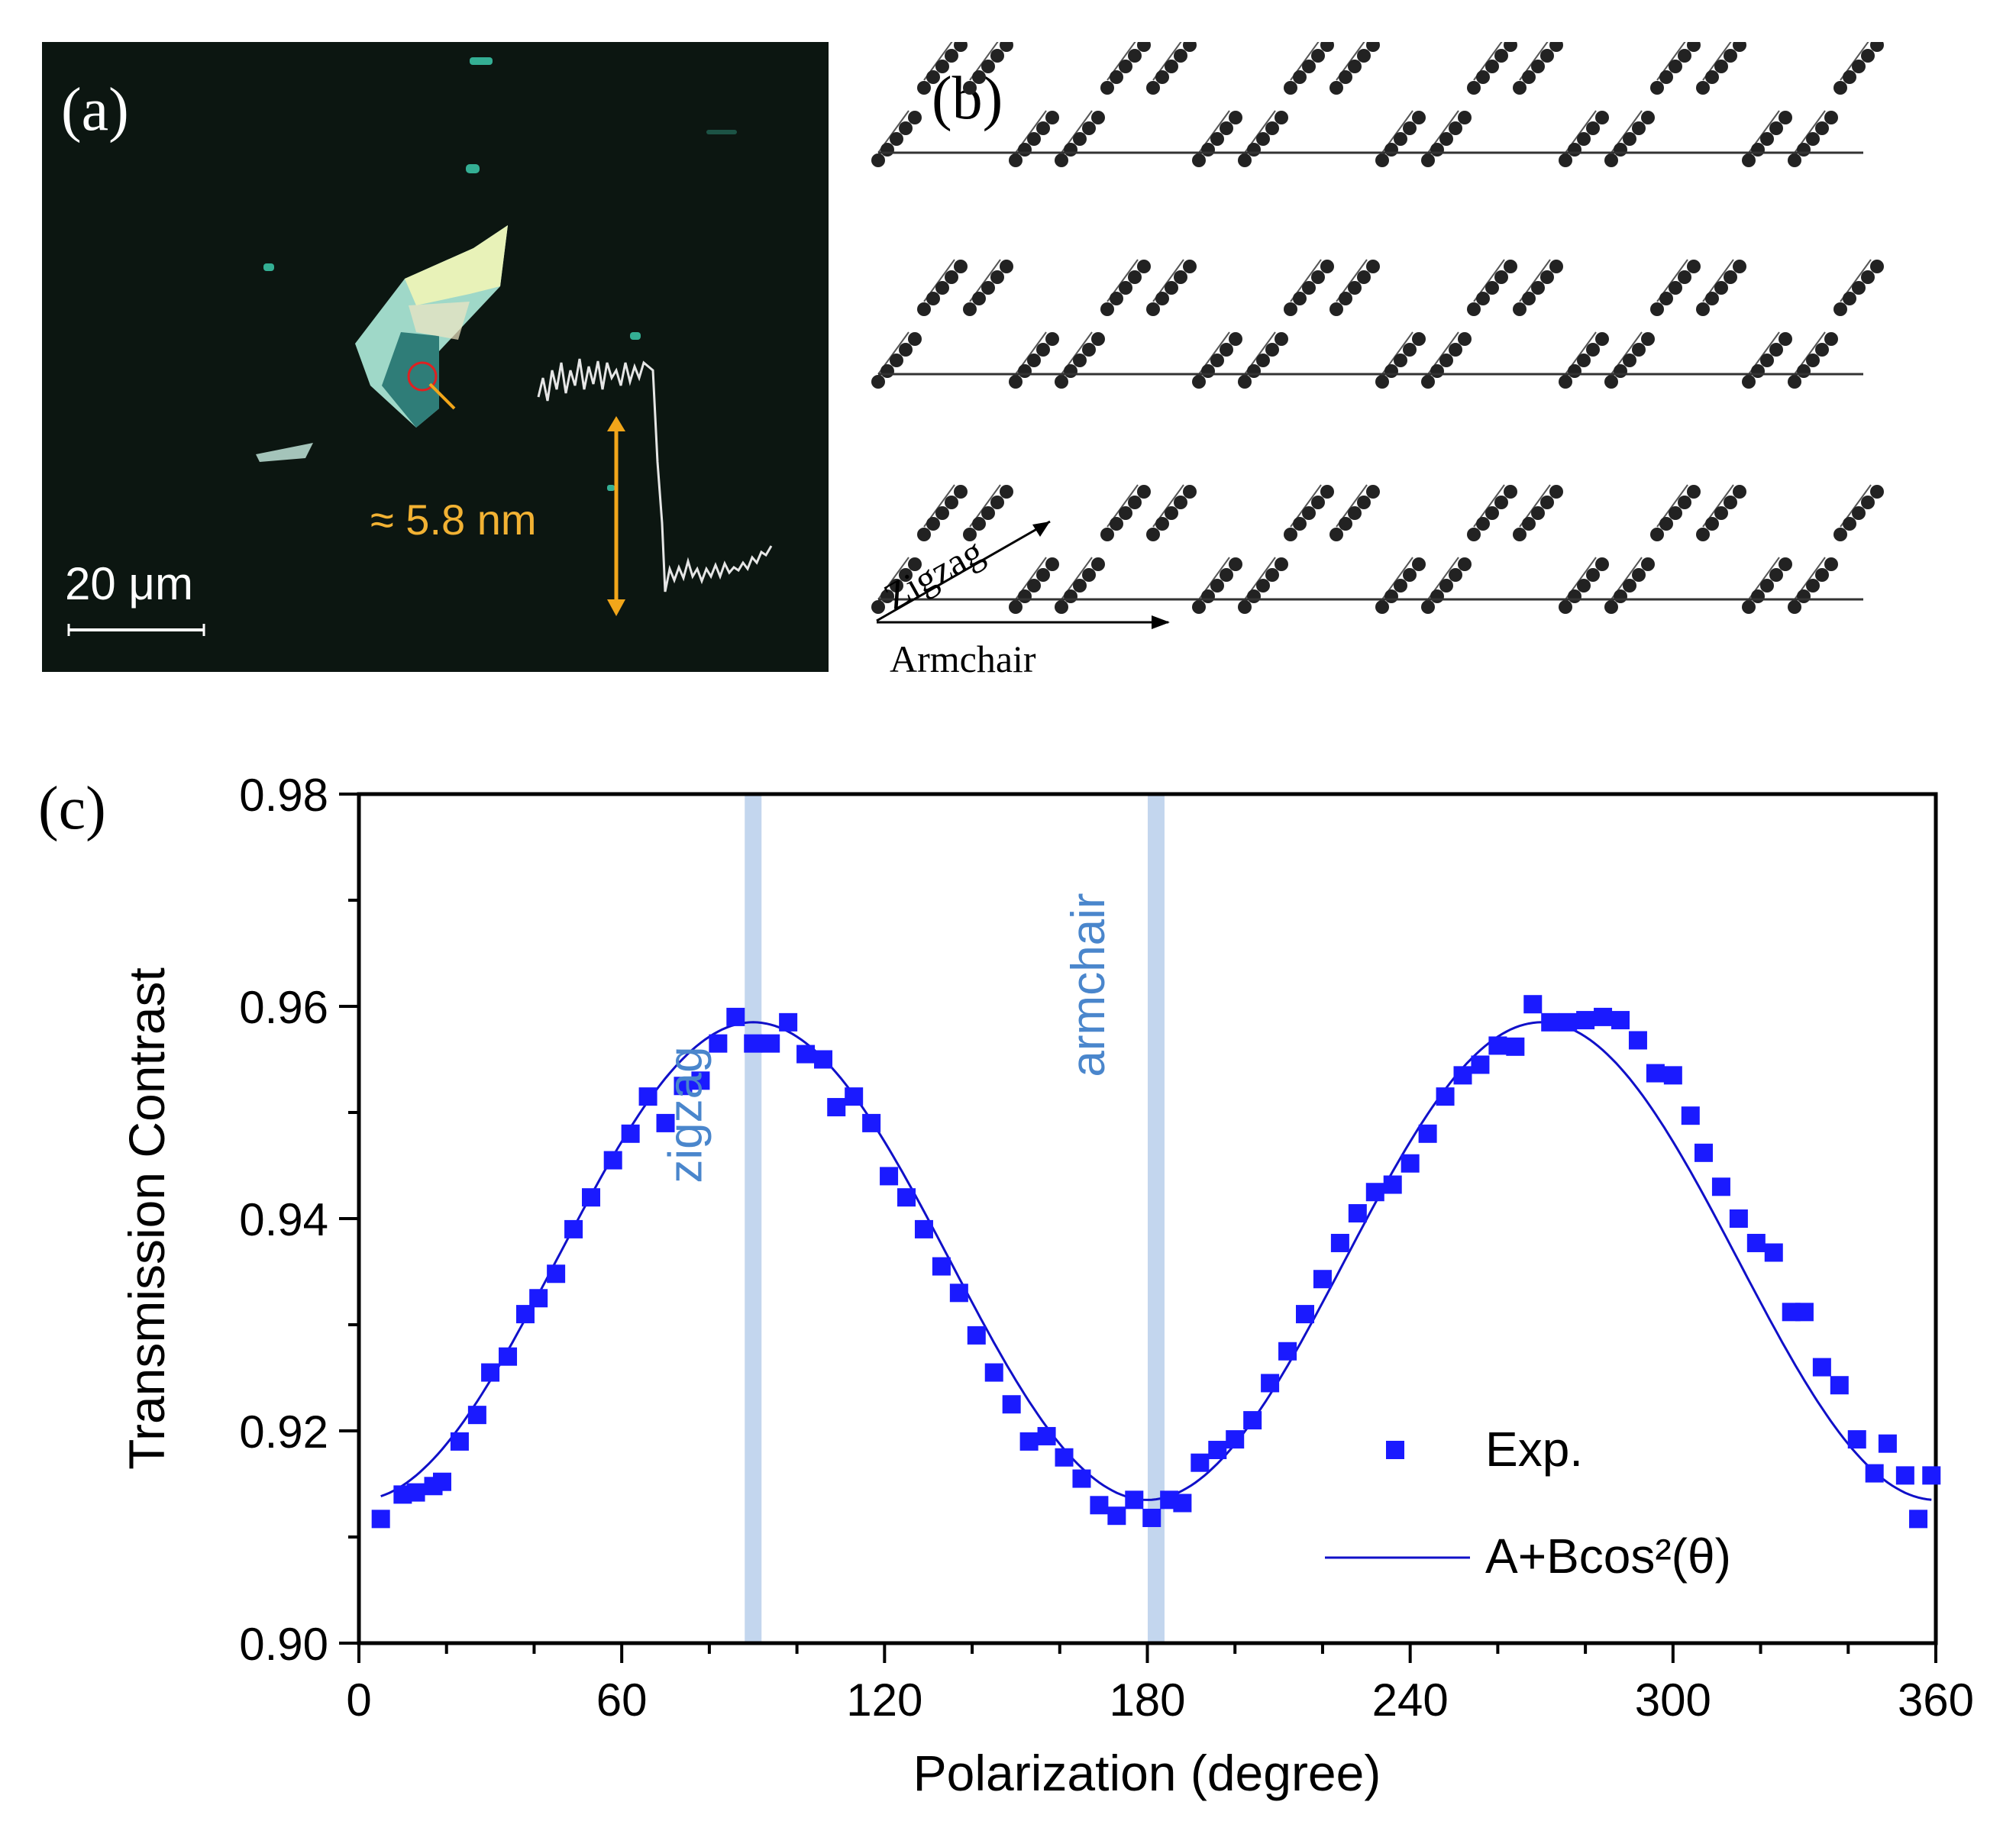  What do you see at coordinates (72, 808) in the screenshot?
I see `panel-c-label: (c)` at bounding box center [72, 808].